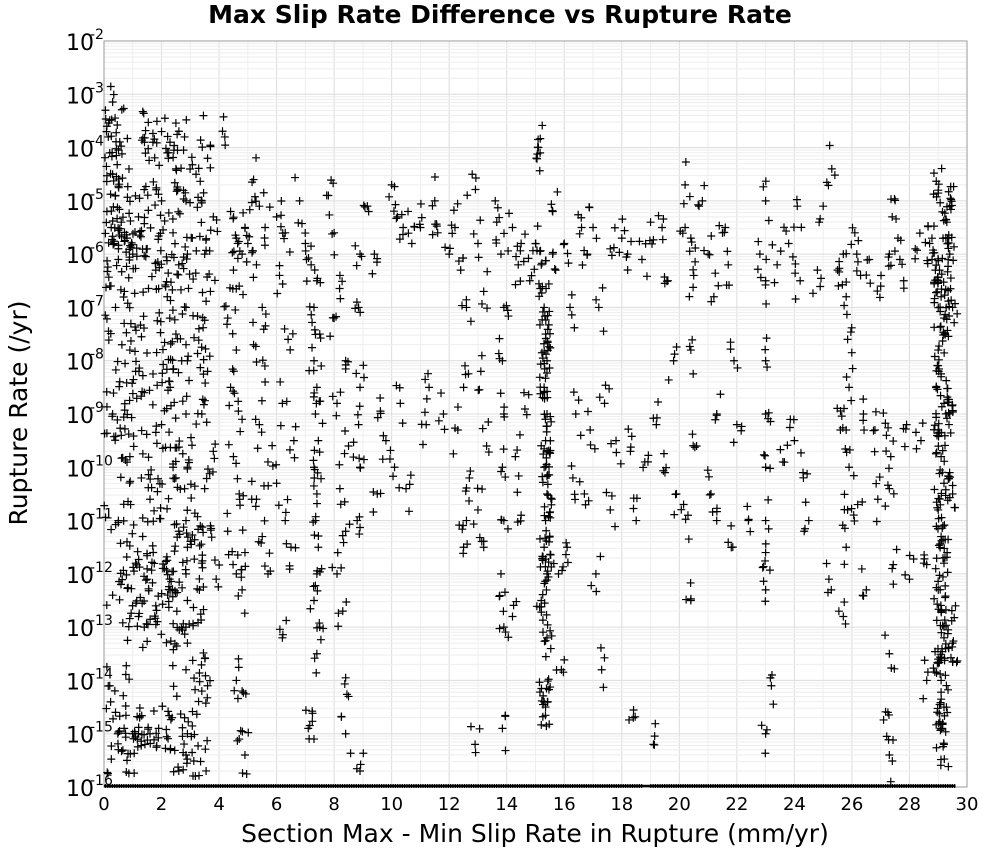 This screenshot has height=850, width=1000. Describe the element at coordinates (18, 413) in the screenshot. I see `y-axis-label: Rupture Rate (/yr)` at that location.